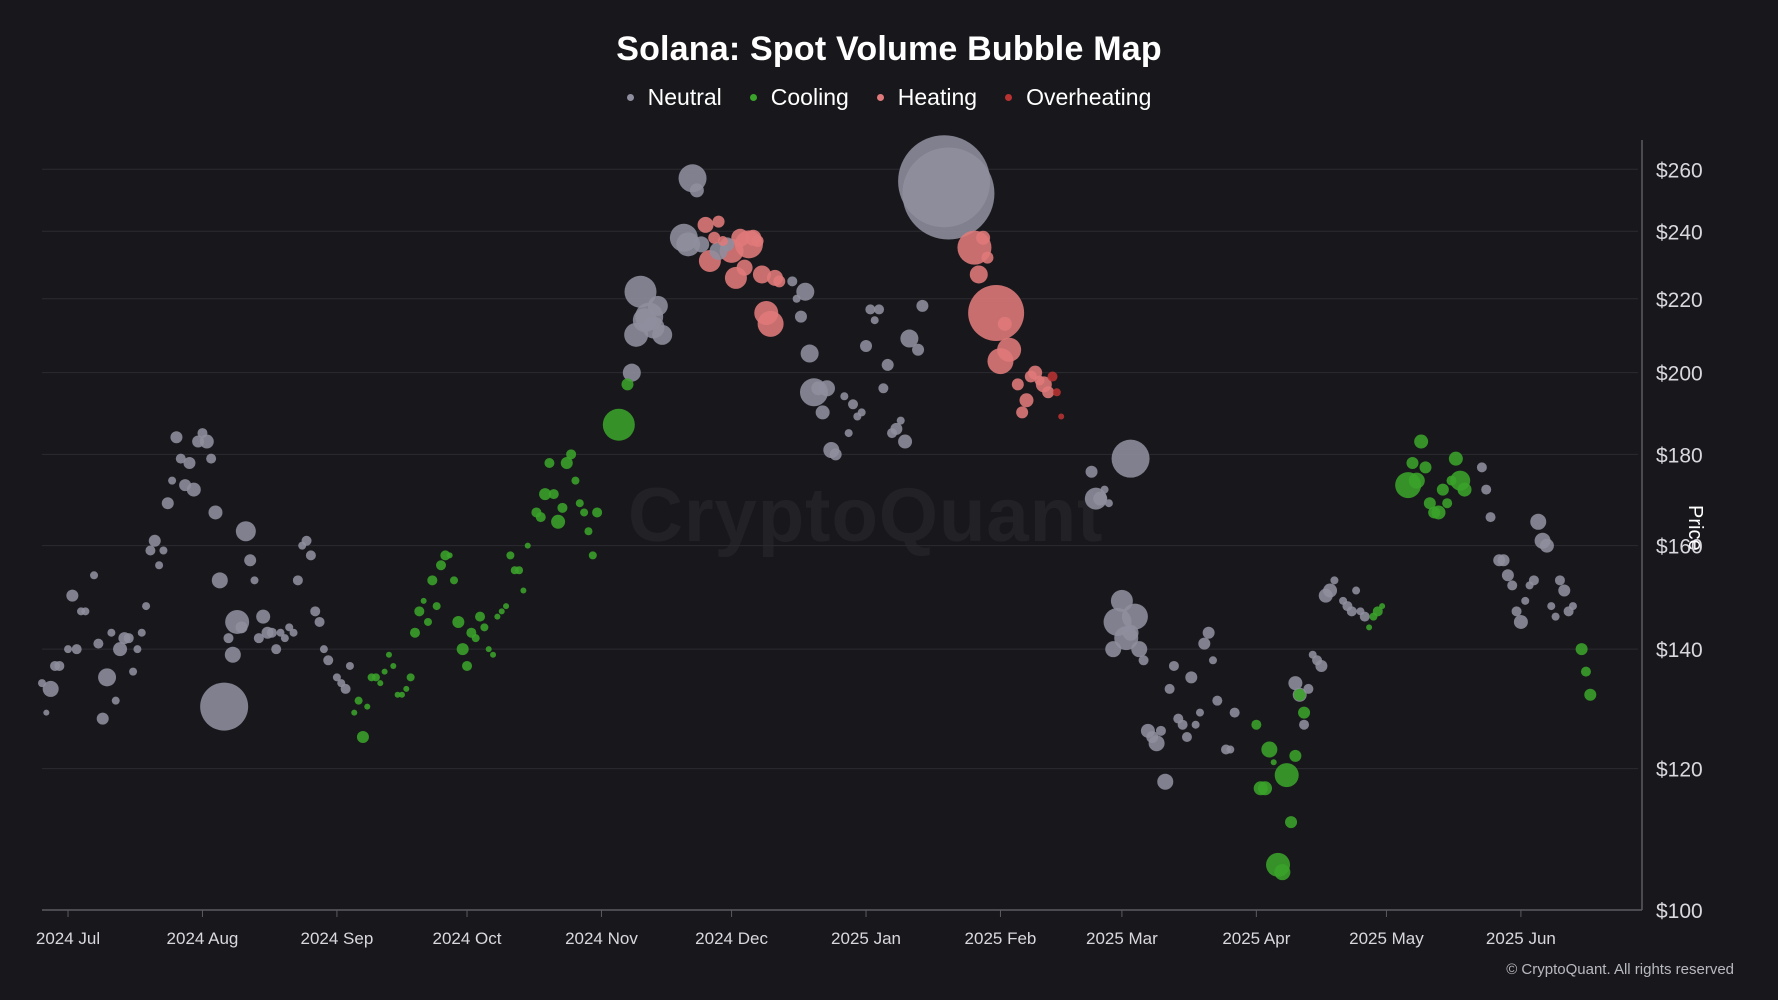 The image size is (1778, 1000). Describe the element at coordinates (1679, 232) in the screenshot. I see `y-tick-label: $240` at that location.